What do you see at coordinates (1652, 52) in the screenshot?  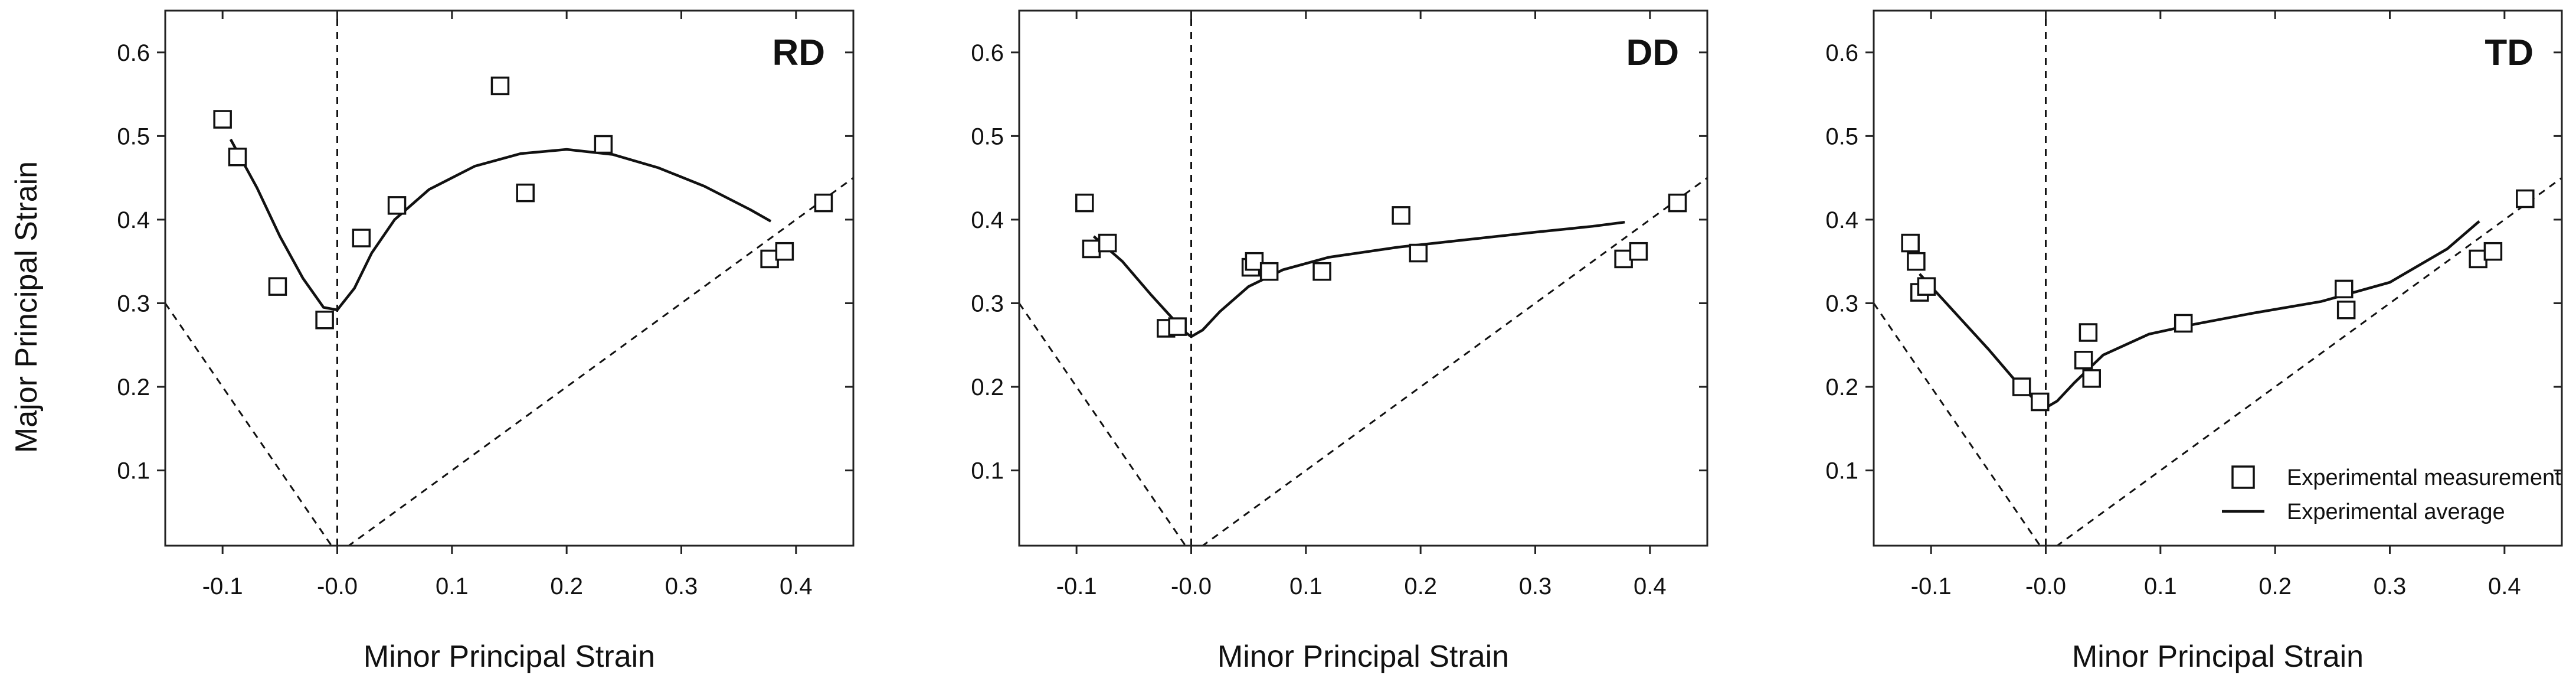 I see `panel-title-dd: DD` at bounding box center [1652, 52].